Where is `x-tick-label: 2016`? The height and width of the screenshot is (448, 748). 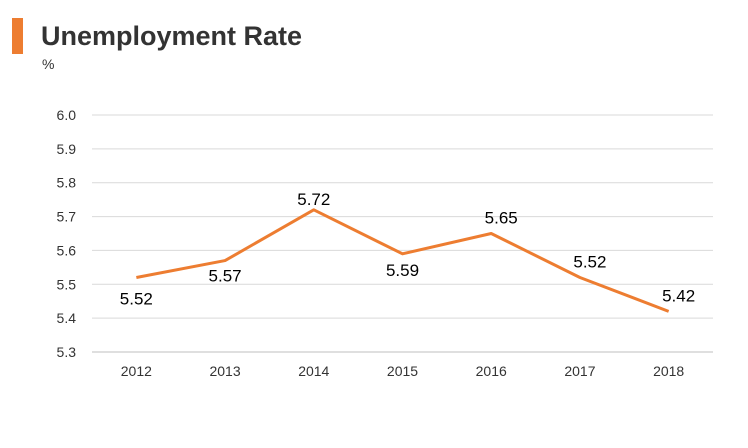
x-tick-label: 2016 is located at coordinates (491, 371).